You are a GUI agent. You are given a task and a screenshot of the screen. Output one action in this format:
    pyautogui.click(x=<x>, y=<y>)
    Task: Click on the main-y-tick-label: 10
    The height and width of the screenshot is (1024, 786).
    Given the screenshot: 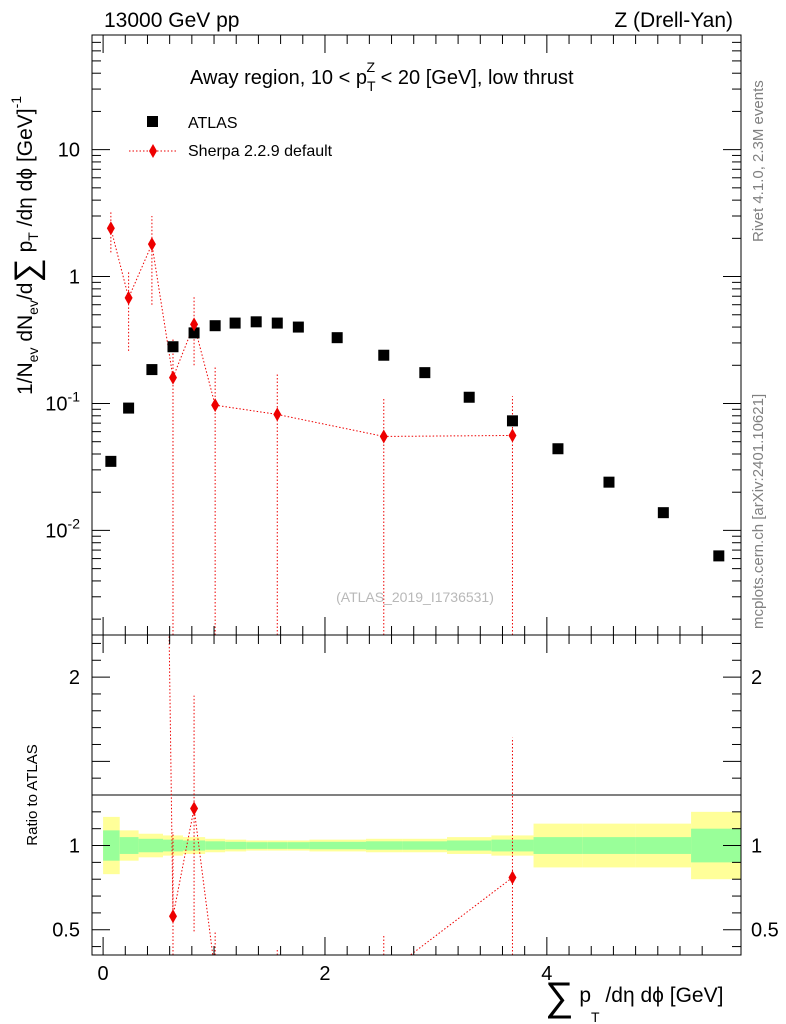 What is the action you would take?
    pyautogui.click(x=69, y=151)
    